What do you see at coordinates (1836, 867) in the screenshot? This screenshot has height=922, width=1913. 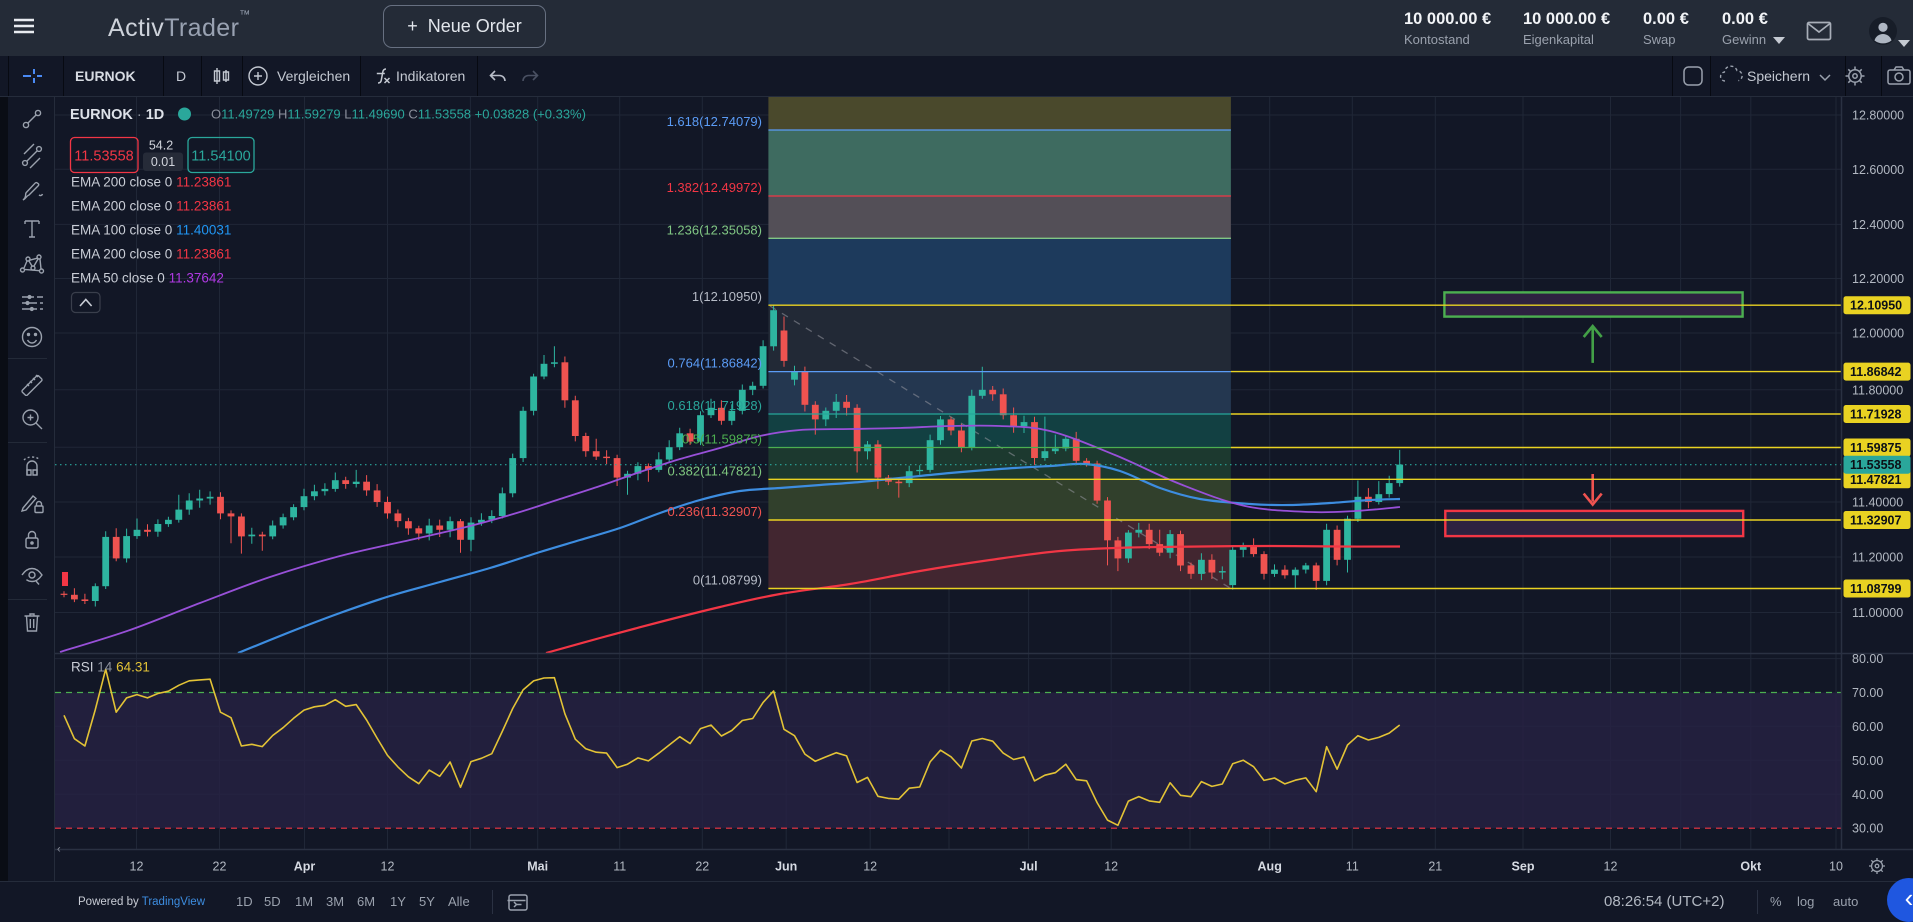 I see `svg-text: 10` at bounding box center [1836, 867].